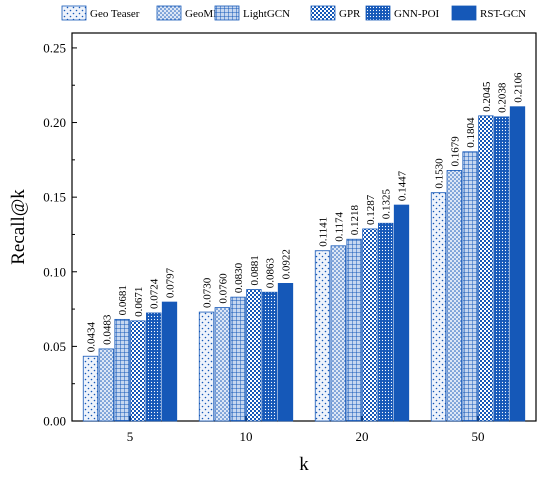 The image size is (550, 477). What do you see at coordinates (486, 268) in the screenshot?
I see `bar-gpr-k50` at bounding box center [486, 268].